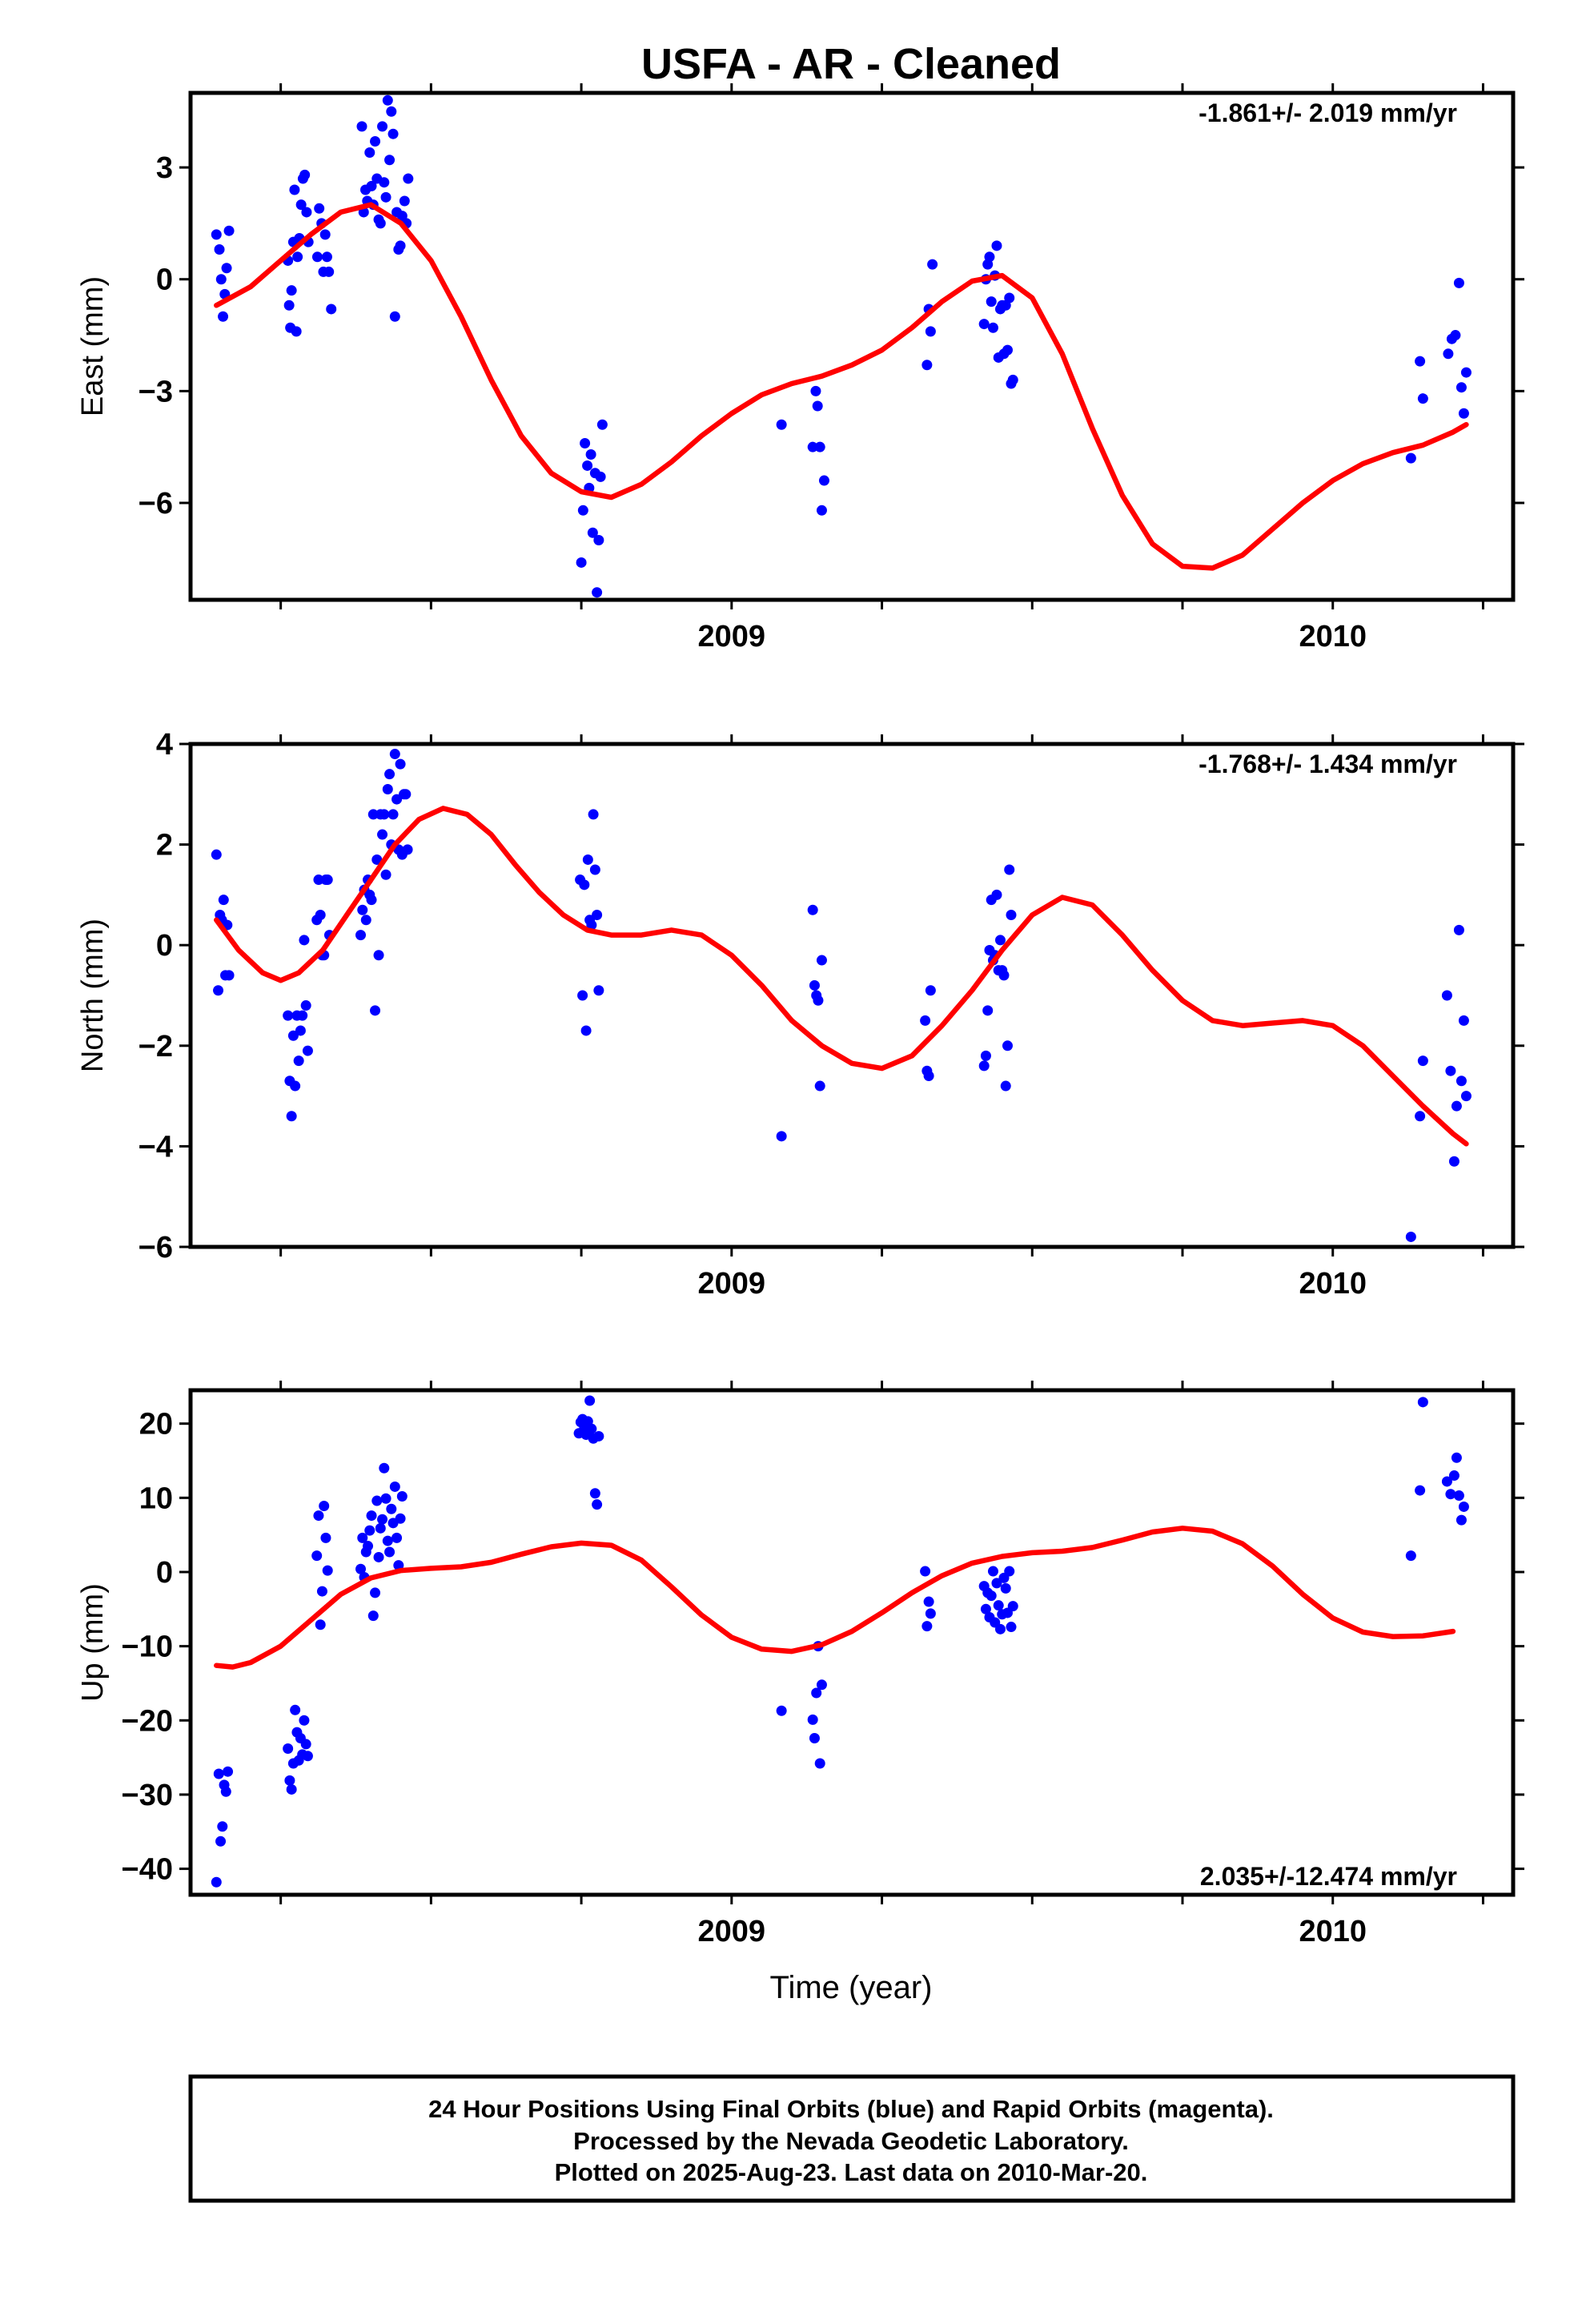  I want to click on up-y-axis-label: Up (mm), so click(93, 1642).